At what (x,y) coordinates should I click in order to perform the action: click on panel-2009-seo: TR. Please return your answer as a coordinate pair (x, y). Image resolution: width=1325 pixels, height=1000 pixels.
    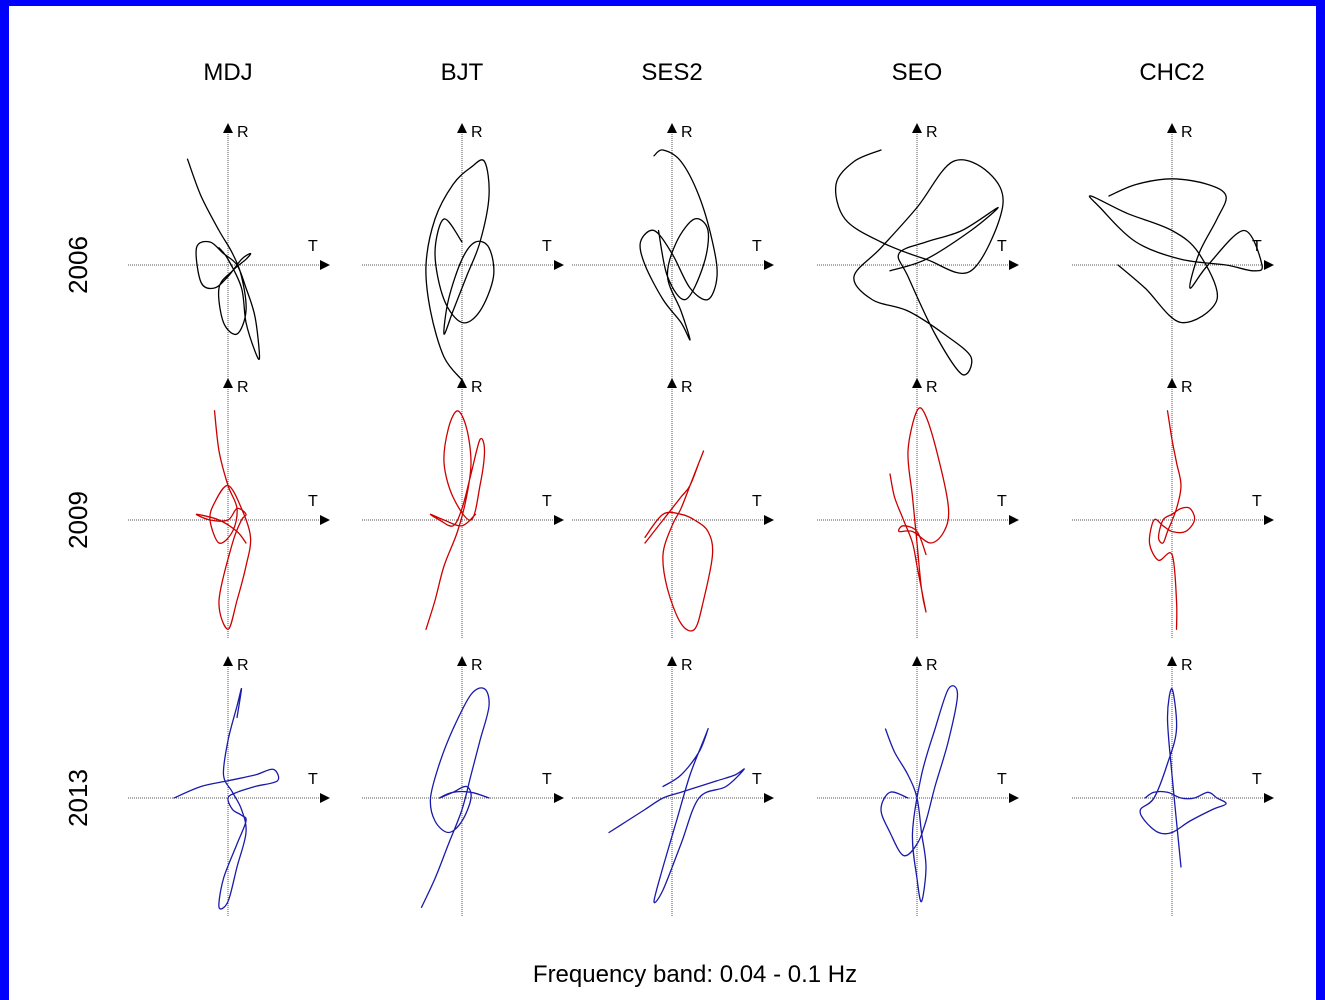
    Looking at the image, I should click on (918, 508).